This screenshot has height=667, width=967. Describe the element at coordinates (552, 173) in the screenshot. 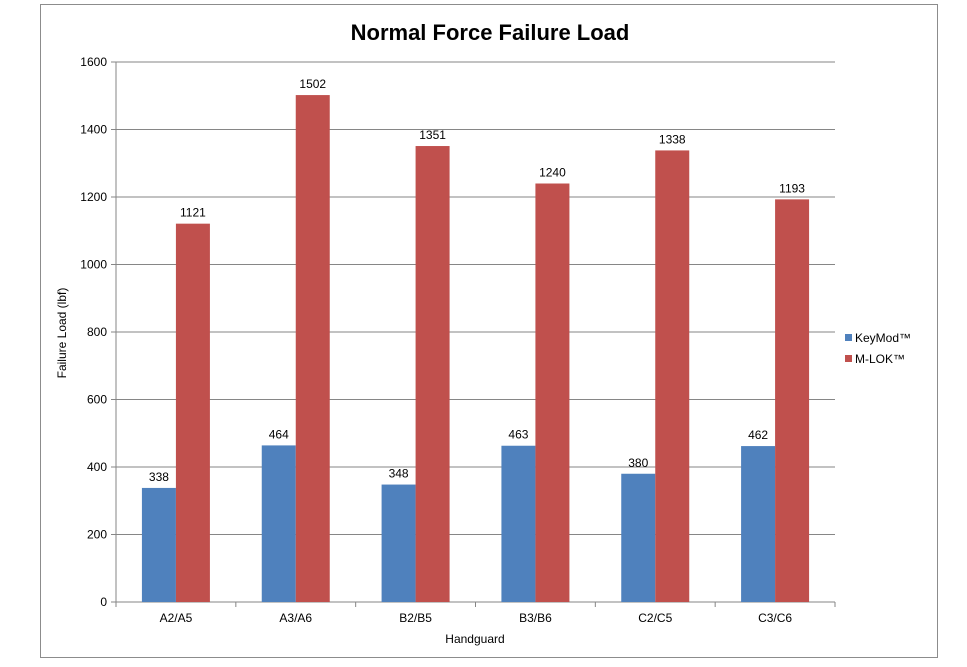

I see `data-label: 1240` at that location.